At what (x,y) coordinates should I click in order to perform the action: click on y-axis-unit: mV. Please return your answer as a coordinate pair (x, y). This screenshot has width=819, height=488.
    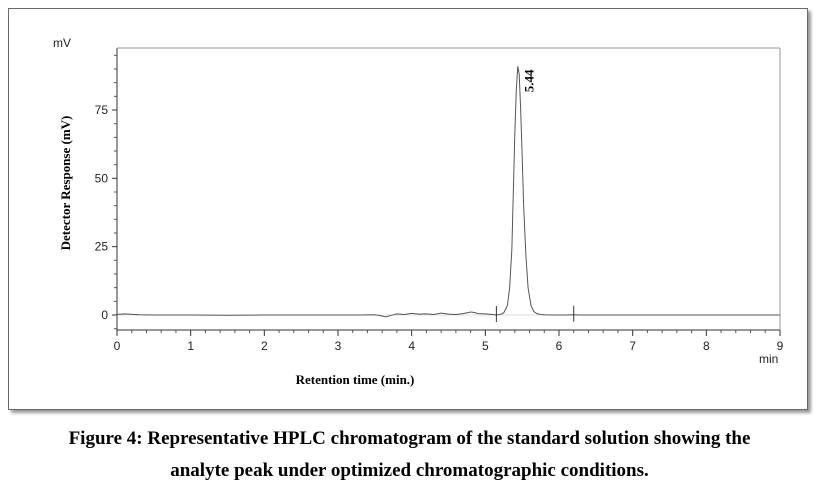
    Looking at the image, I should click on (62, 43).